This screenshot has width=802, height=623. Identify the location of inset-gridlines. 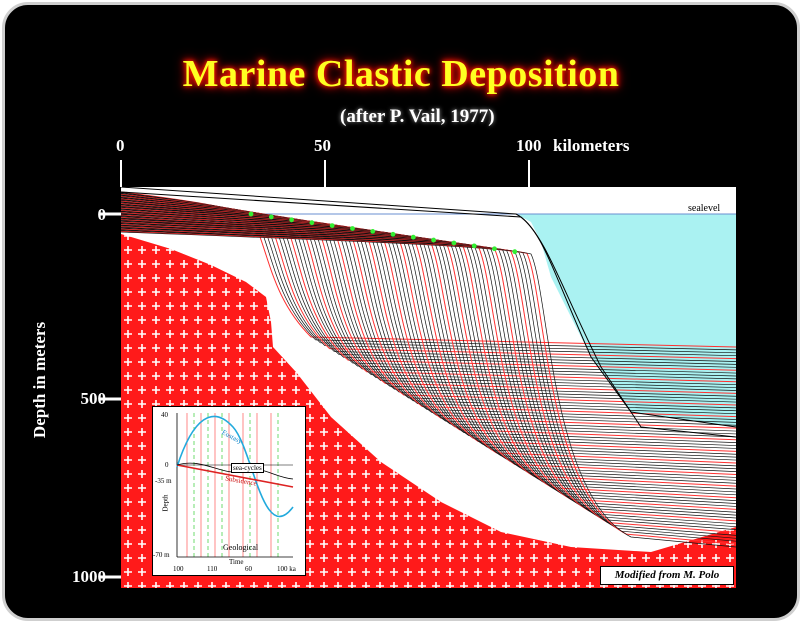
(232, 485).